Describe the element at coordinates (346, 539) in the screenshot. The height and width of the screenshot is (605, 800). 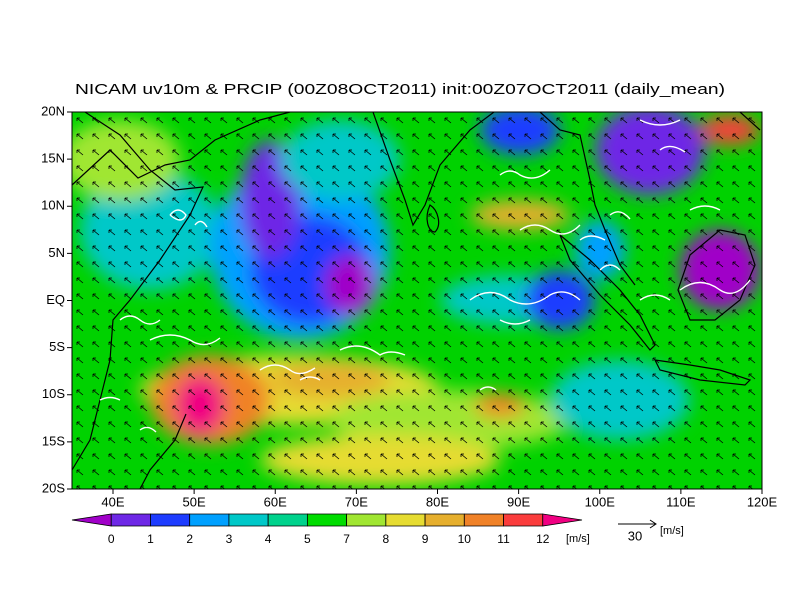
I see `colorbar-label: 7` at that location.